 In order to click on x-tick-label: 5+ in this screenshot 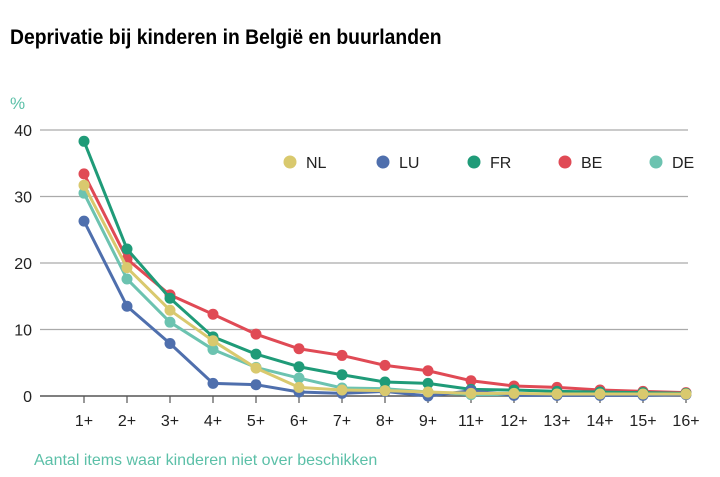, I will do `click(256, 421)`.